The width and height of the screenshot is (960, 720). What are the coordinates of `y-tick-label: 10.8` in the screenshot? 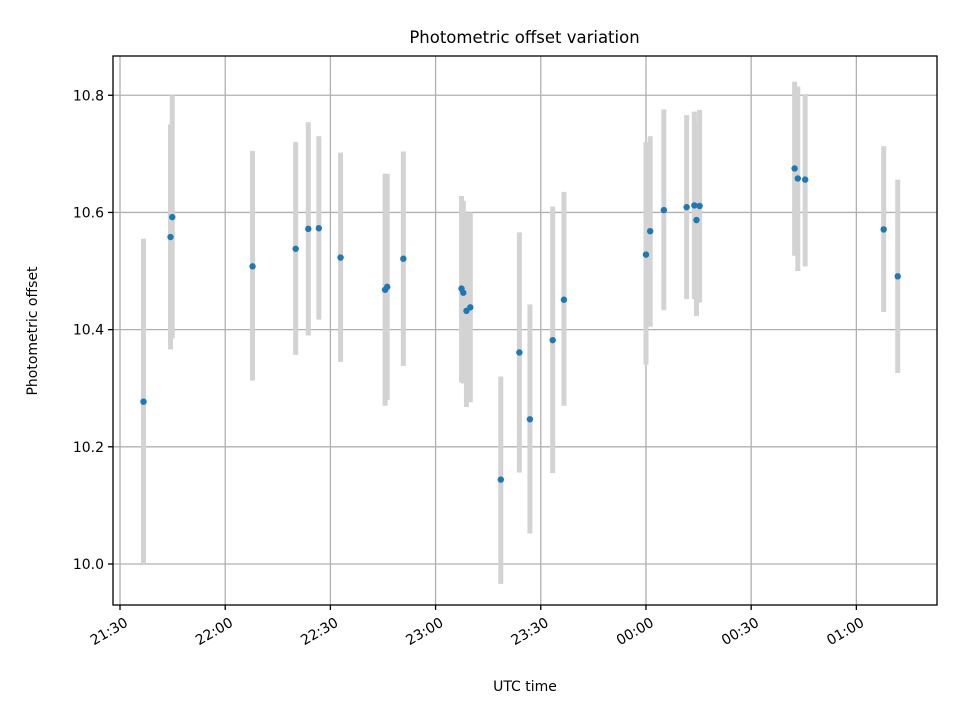 It's located at (88, 96).